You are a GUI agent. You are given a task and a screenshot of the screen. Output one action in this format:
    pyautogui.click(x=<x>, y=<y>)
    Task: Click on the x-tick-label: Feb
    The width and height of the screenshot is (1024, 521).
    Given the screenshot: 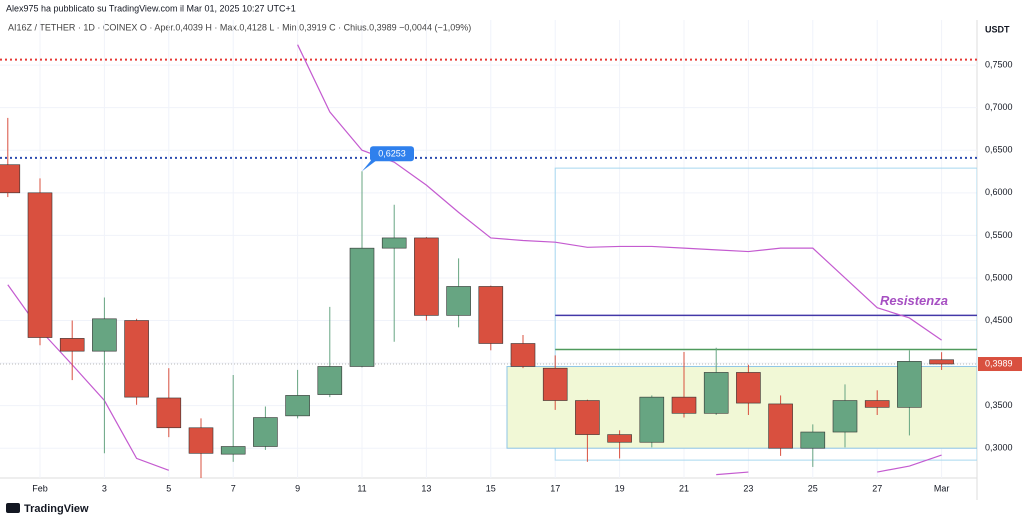 What is the action you would take?
    pyautogui.click(x=40, y=488)
    